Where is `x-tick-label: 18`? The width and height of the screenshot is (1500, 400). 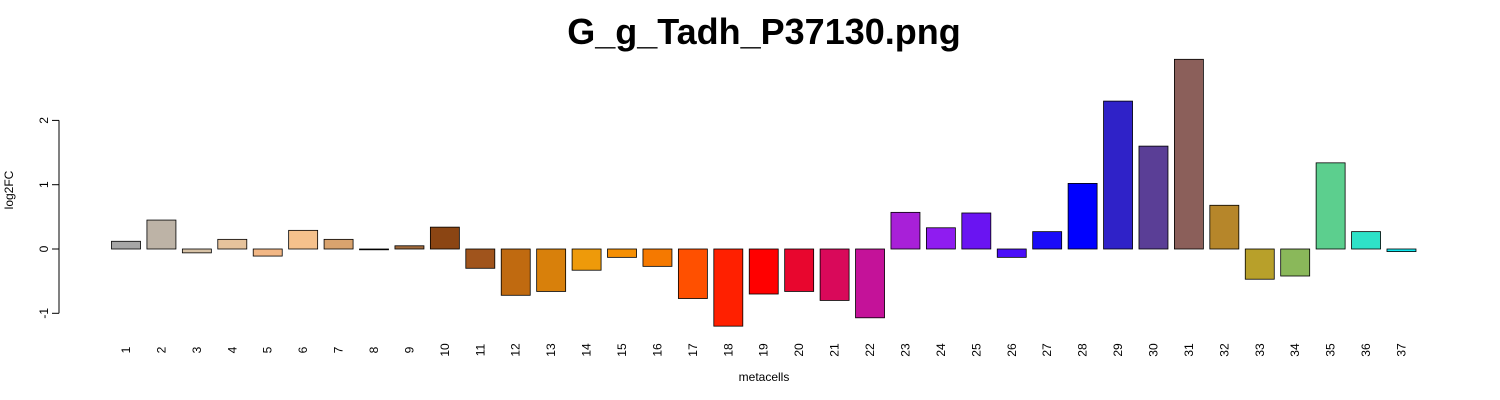
x-tick-label: 18 is located at coordinates (728, 350).